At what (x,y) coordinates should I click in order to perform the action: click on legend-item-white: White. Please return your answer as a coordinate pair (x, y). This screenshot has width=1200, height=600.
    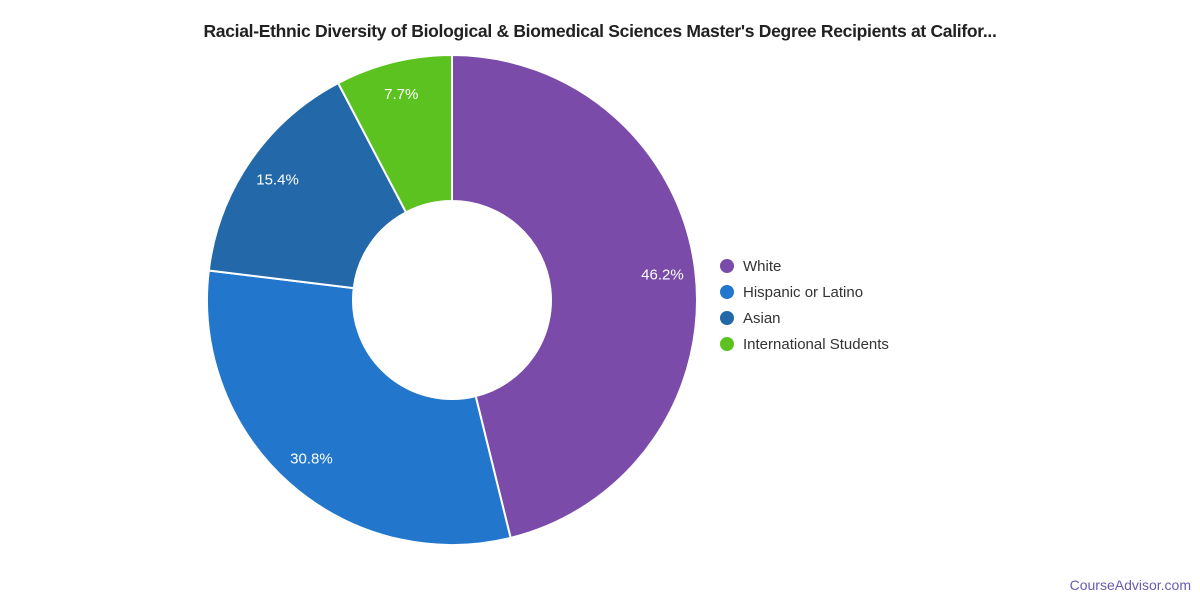
    Looking at the image, I should click on (804, 266).